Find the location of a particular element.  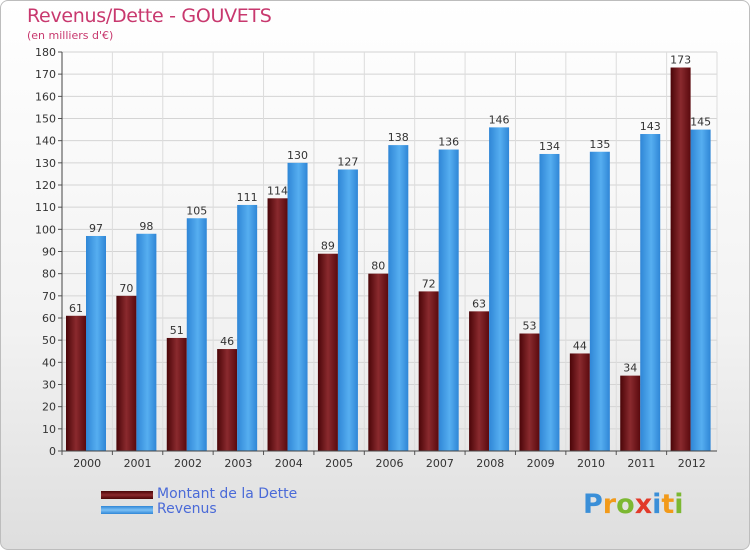

value-label-revenus-2002: 105 is located at coordinates (196, 210).